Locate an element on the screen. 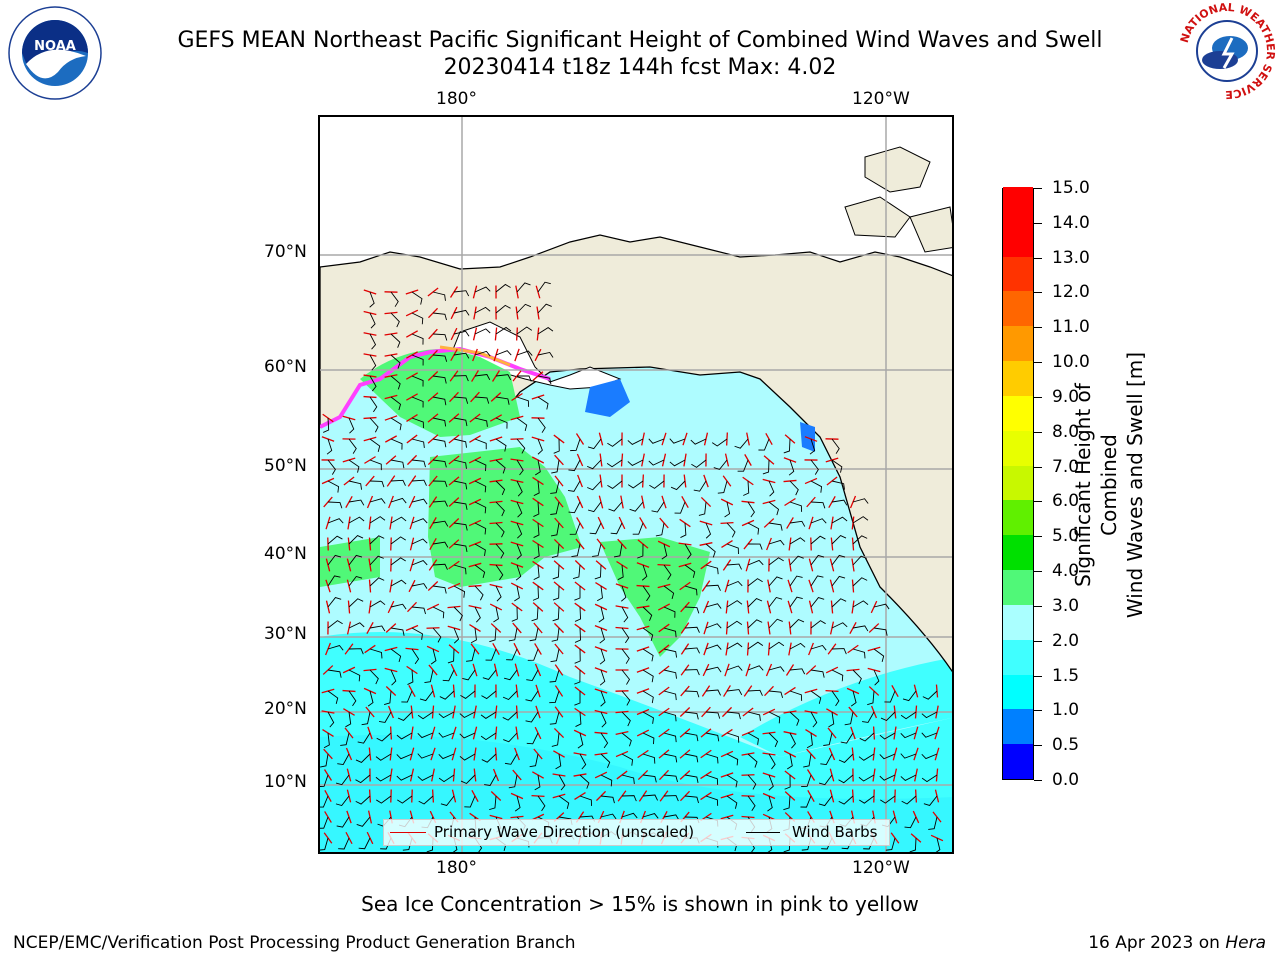 This screenshot has width=1280, height=960. legend-wind-swatch is located at coordinates (763, 832).